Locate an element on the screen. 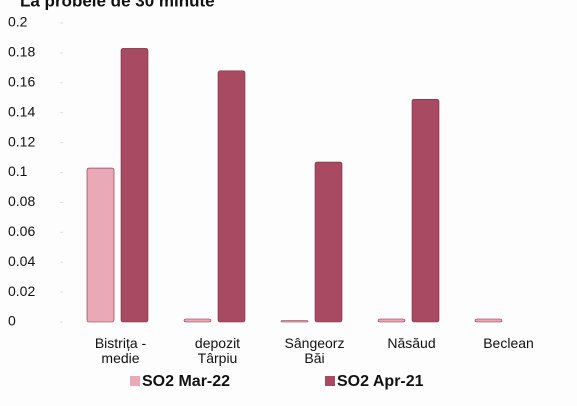  x-tick-label: depozit Târpiu is located at coordinates (217, 350).